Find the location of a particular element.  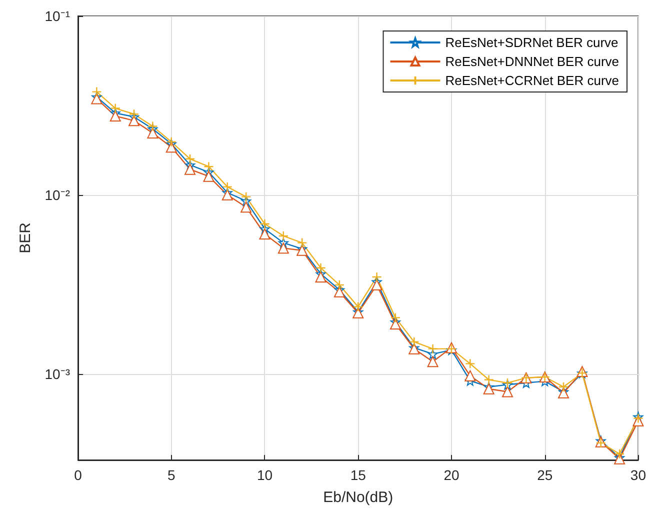

x-axis-title: Eb/No(dB) is located at coordinates (358, 497).